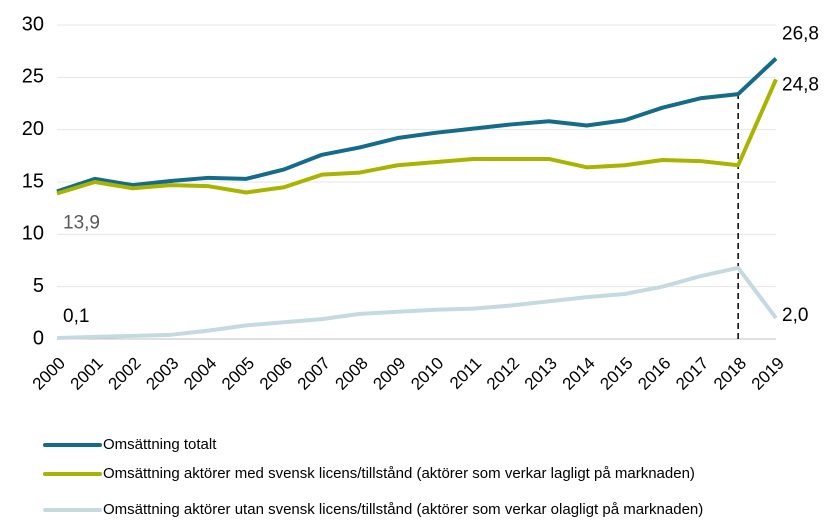 The width and height of the screenshot is (827, 520). I want to click on x-tick-label: 2016, so click(654, 374).